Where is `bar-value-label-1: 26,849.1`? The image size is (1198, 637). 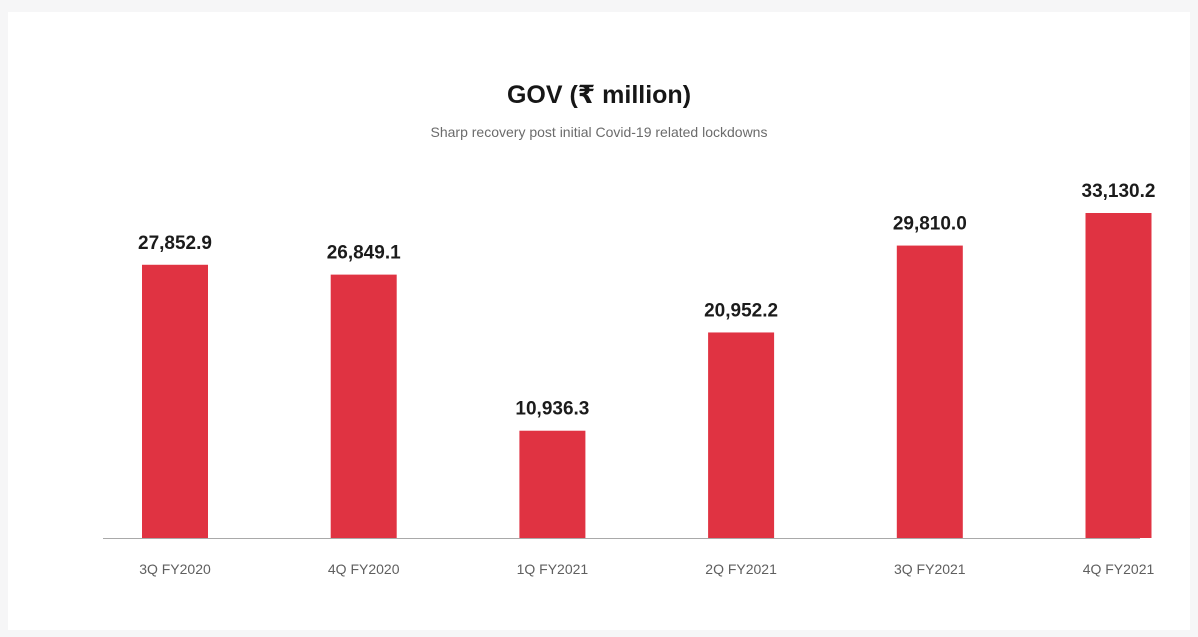
bar-value-label-1: 26,849.1 is located at coordinates (364, 253).